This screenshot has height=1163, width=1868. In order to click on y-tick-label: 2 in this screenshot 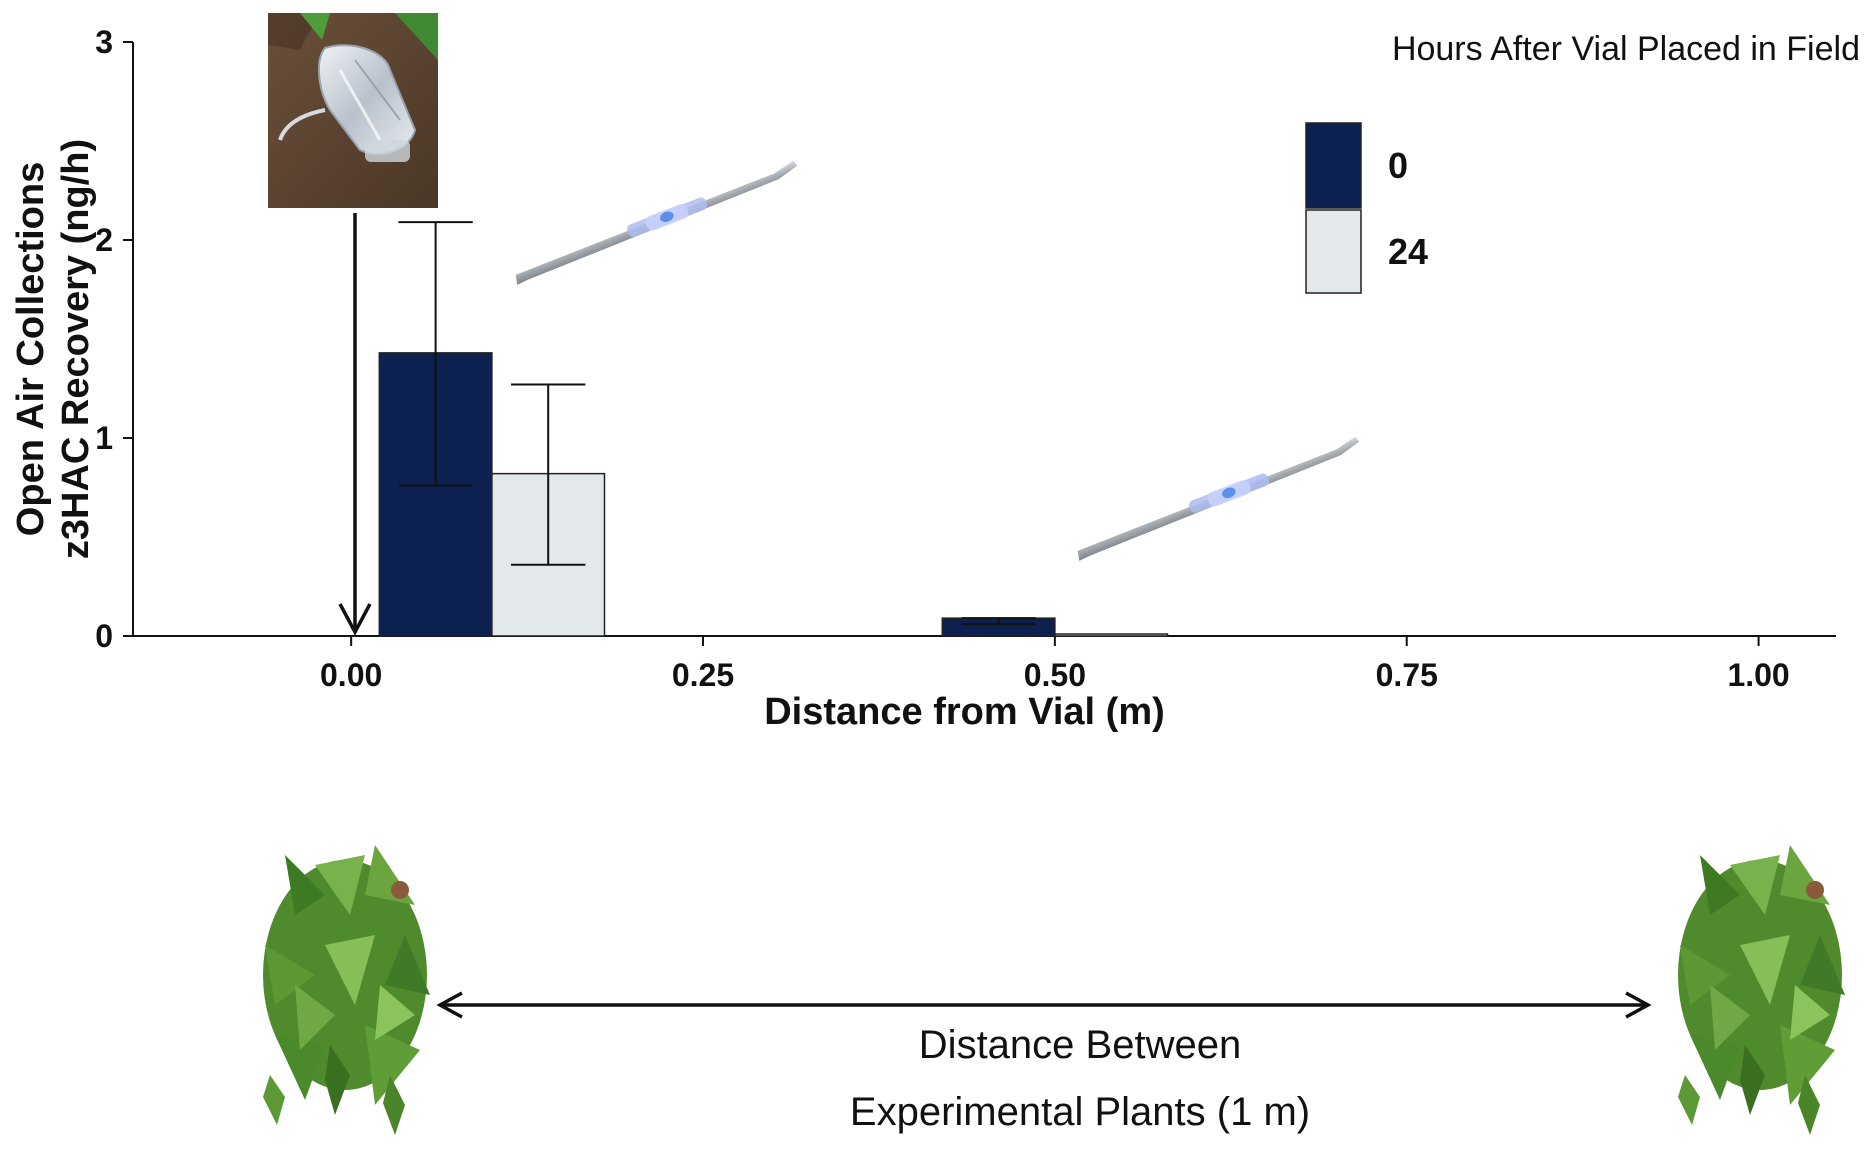, I will do `click(104, 240)`.